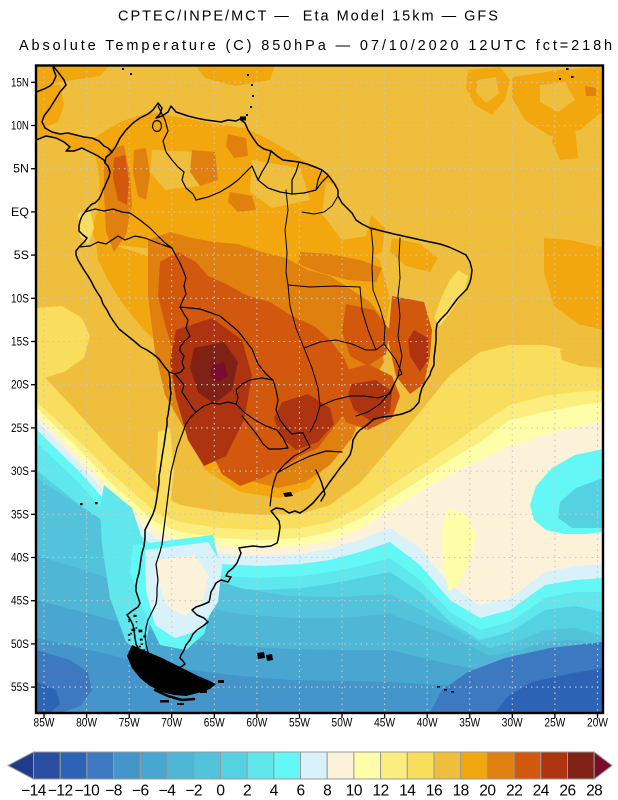 This screenshot has width=618, height=800. What do you see at coordinates (168, 791) in the screenshot?
I see `svg-text: −4` at bounding box center [168, 791].